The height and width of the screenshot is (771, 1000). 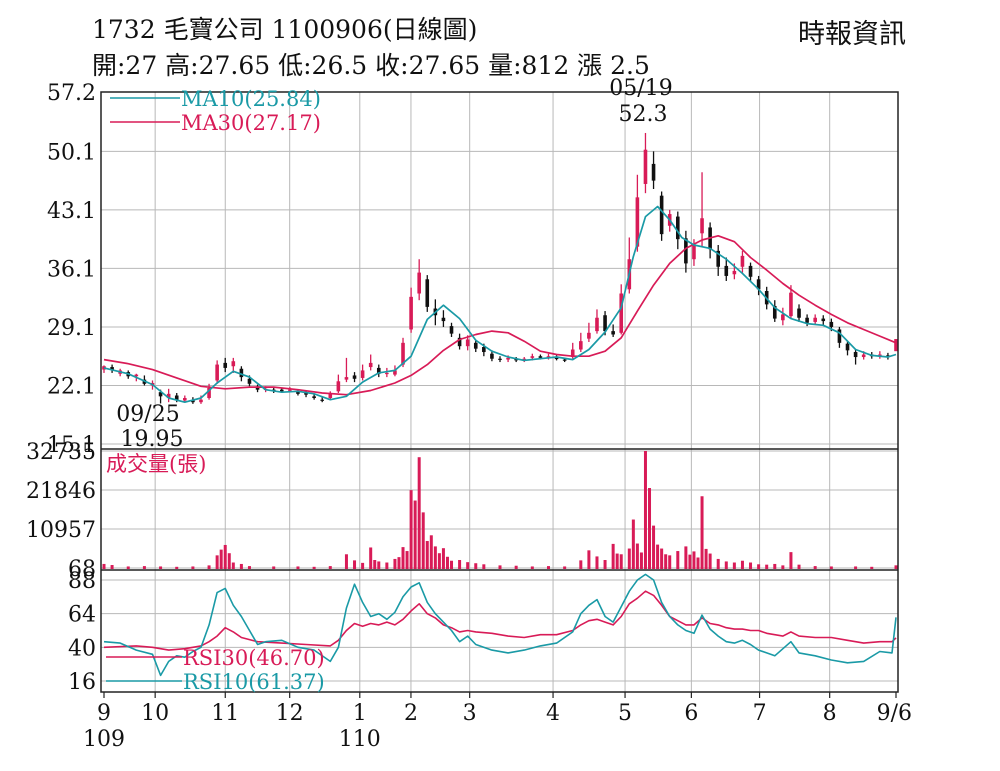 I want to click on x-tick-label: 3, so click(x=470, y=713).